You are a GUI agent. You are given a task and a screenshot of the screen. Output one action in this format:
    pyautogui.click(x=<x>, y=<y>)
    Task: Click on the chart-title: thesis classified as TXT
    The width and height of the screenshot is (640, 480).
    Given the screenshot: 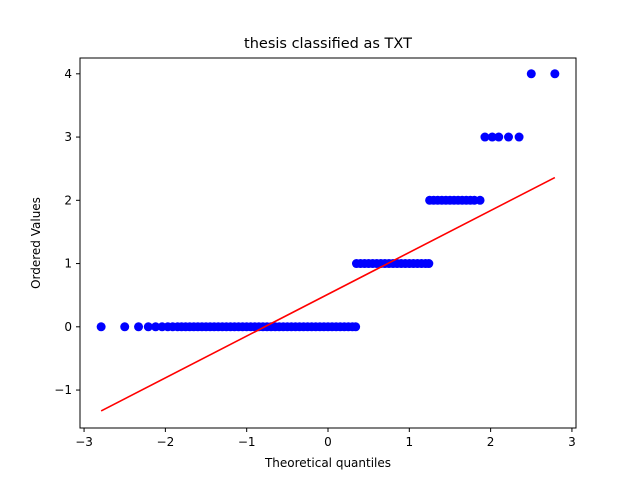 What is the action you would take?
    pyautogui.click(x=328, y=44)
    